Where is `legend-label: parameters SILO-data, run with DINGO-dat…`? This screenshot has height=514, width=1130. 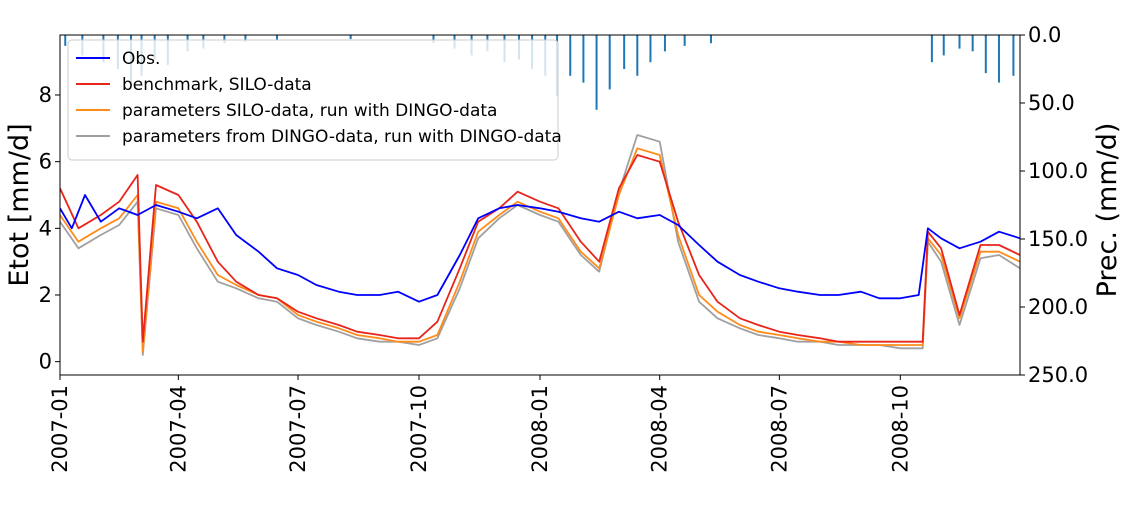 legend-label: parameters SILO-data, run with DINGO-dat… is located at coordinates (309, 111).